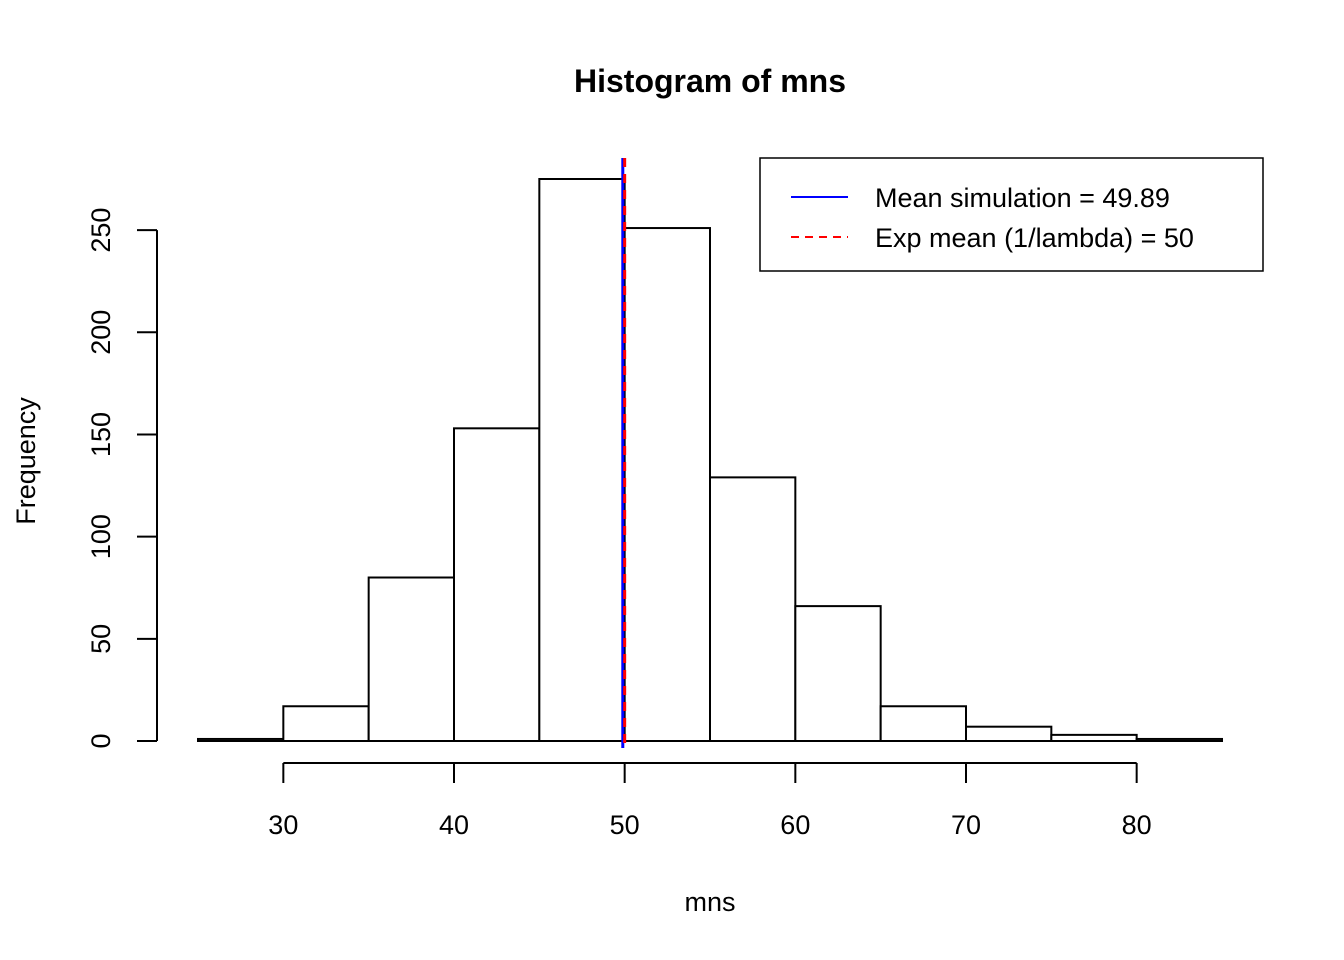 The image size is (1344, 960). Describe the element at coordinates (101, 434) in the screenshot. I see `y-tick-label: 150` at that location.